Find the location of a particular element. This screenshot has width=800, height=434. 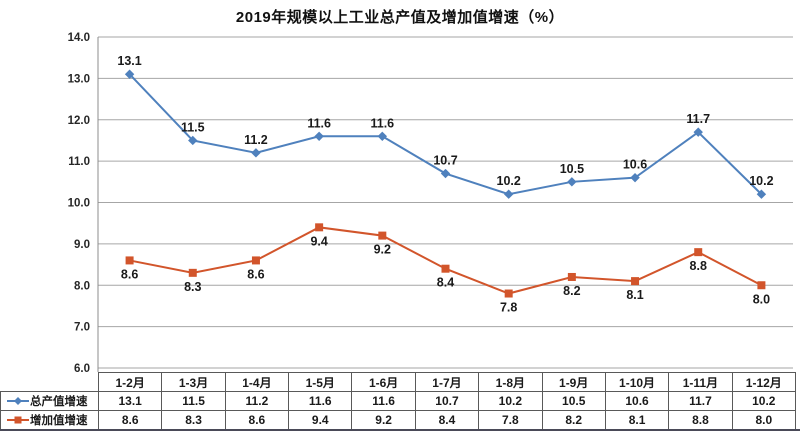

y-axis-tick-label: 6.0 is located at coordinates (82, 367).